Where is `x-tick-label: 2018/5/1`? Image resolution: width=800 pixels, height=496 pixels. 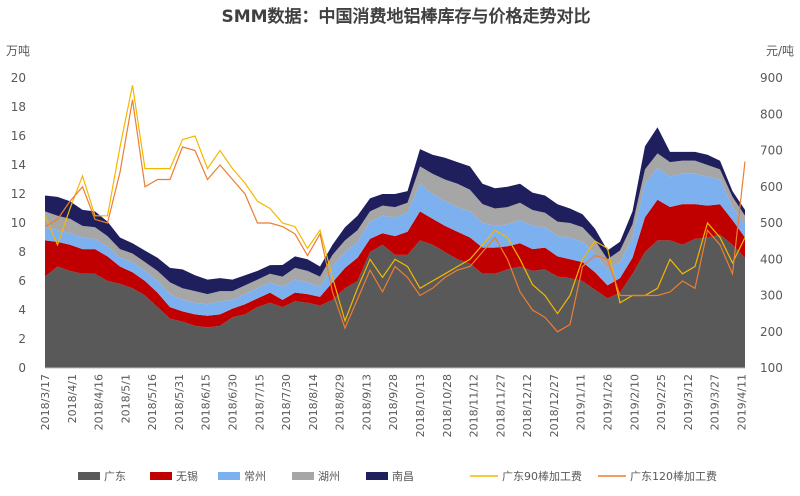
x-tick-label: 2018/5/1 is located at coordinates (125, 398).